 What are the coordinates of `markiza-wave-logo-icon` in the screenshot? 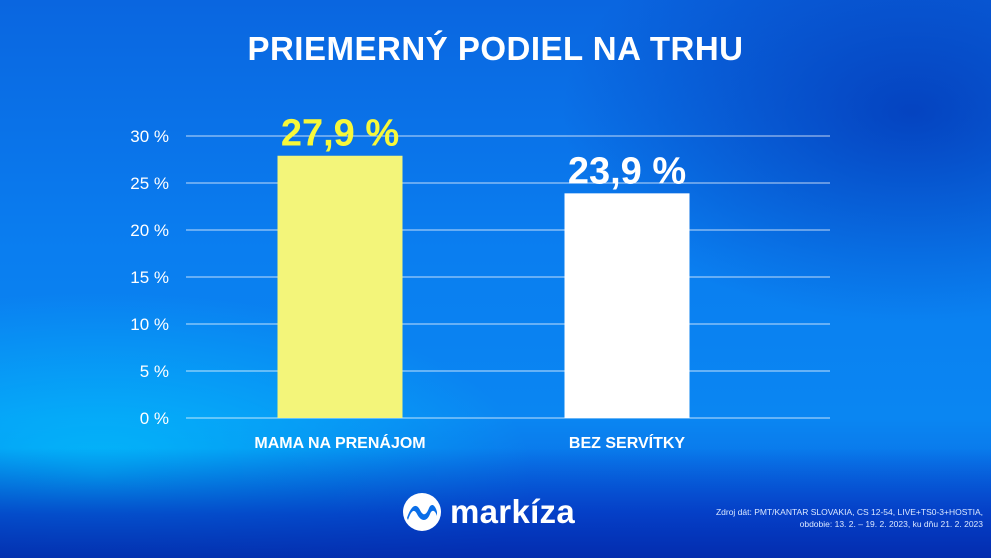 It's located at (422, 512).